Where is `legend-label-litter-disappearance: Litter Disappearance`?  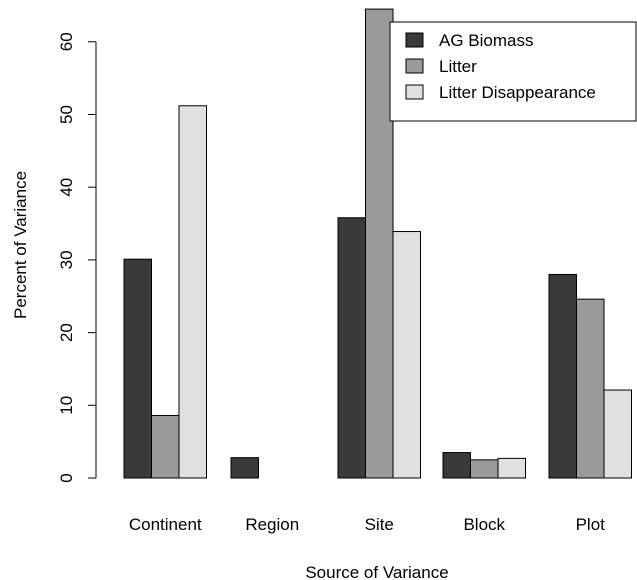 legend-label-litter-disappearance: Litter Disappearance is located at coordinates (517, 92).